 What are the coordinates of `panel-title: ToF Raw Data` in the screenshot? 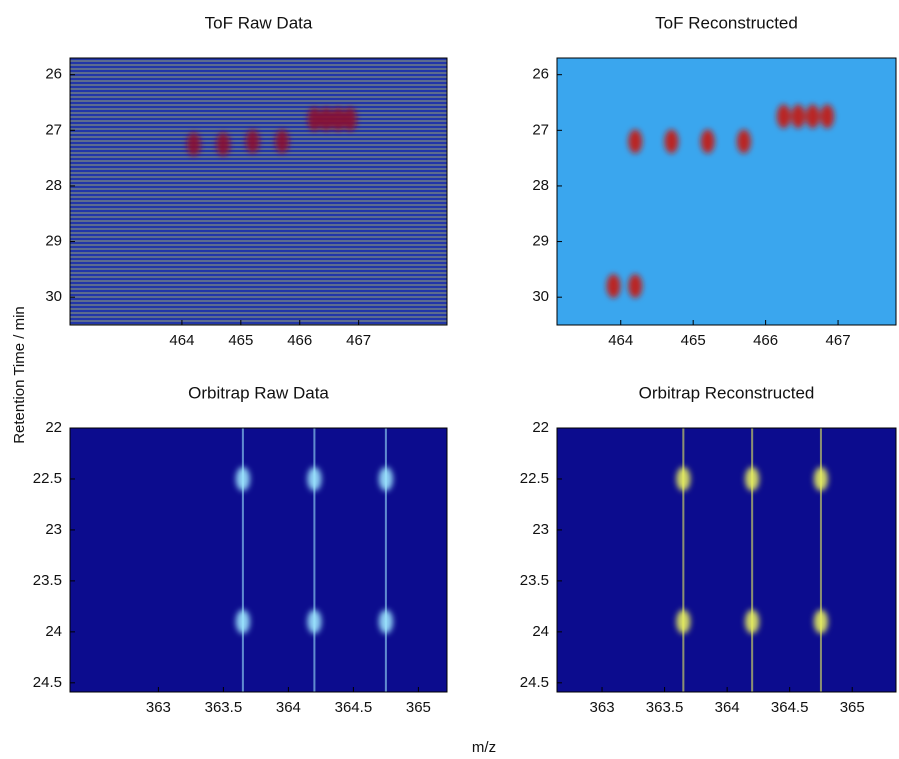 It's located at (259, 22).